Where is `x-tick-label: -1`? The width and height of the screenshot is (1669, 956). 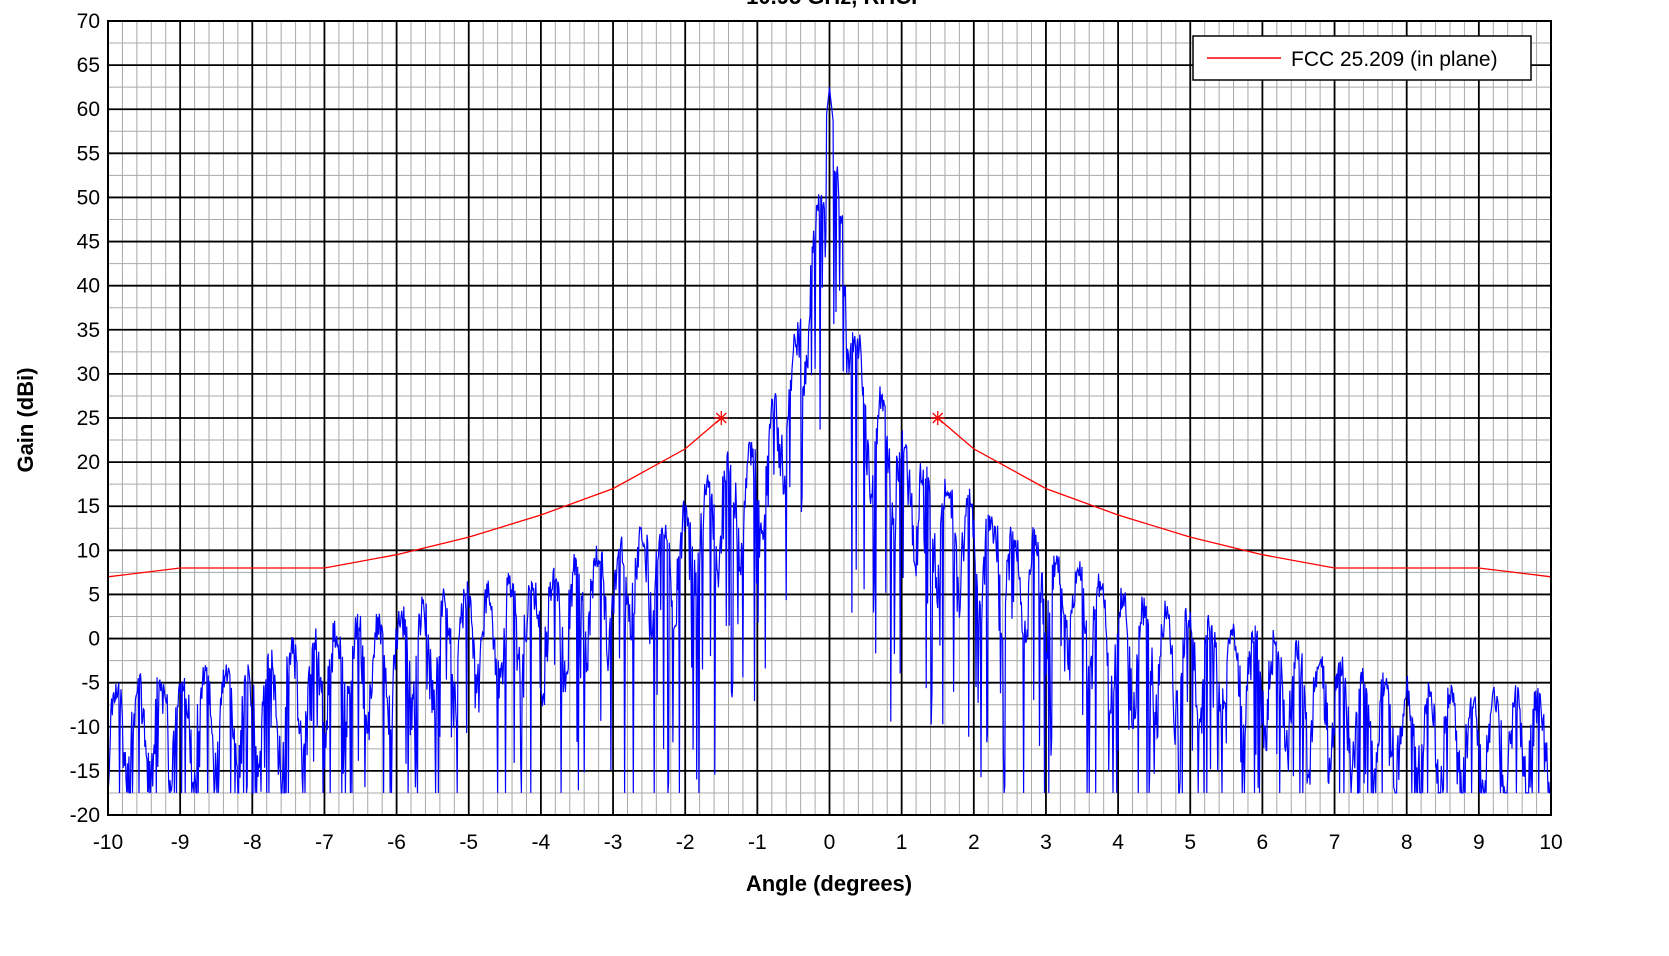
x-tick-label: -1 is located at coordinates (757, 842).